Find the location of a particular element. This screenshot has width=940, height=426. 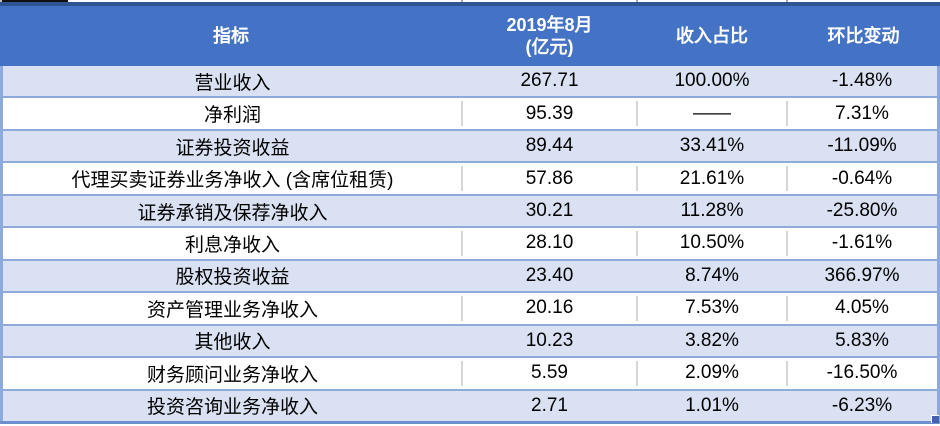

cell-value: 267.71 is located at coordinates (549, 81).